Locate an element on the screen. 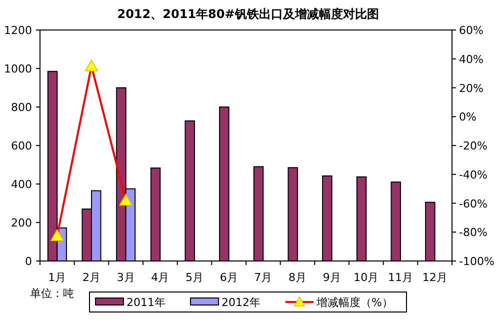 The image size is (496, 324). x-tick-label: 9月 is located at coordinates (331, 277).